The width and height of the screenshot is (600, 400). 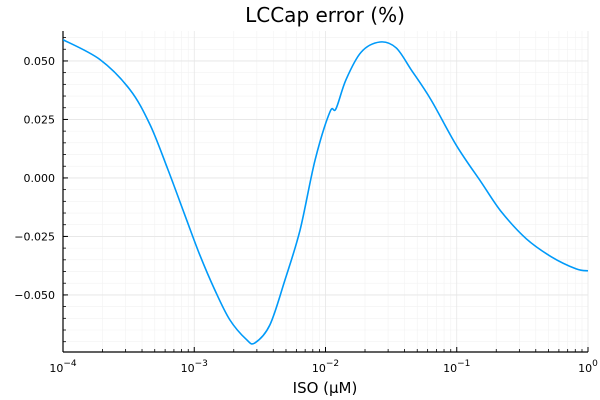 I want to click on y-tick-label: −0.050, so click(x=34, y=295).